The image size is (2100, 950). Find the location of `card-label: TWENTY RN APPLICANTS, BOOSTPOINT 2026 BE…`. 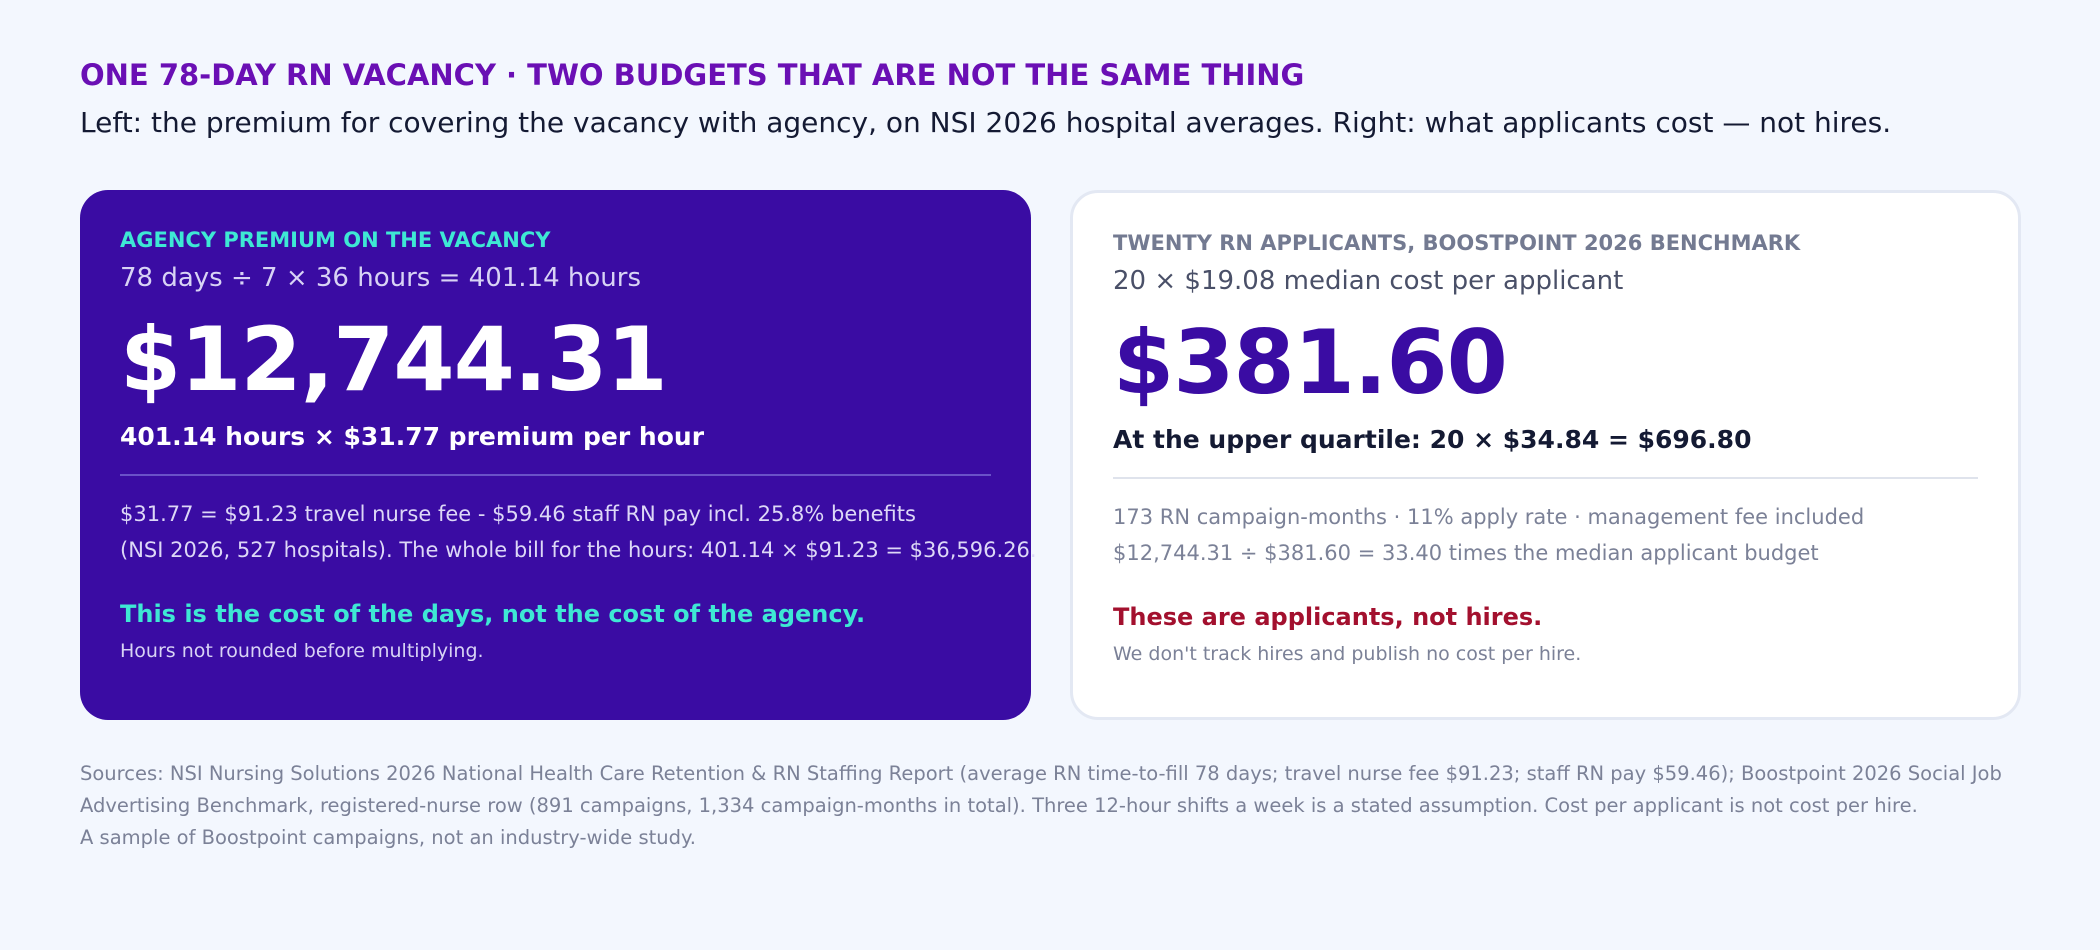

card-label: TWENTY RN APPLICANTS, BOOSTPOINT 2026 BE… is located at coordinates (1457, 243).